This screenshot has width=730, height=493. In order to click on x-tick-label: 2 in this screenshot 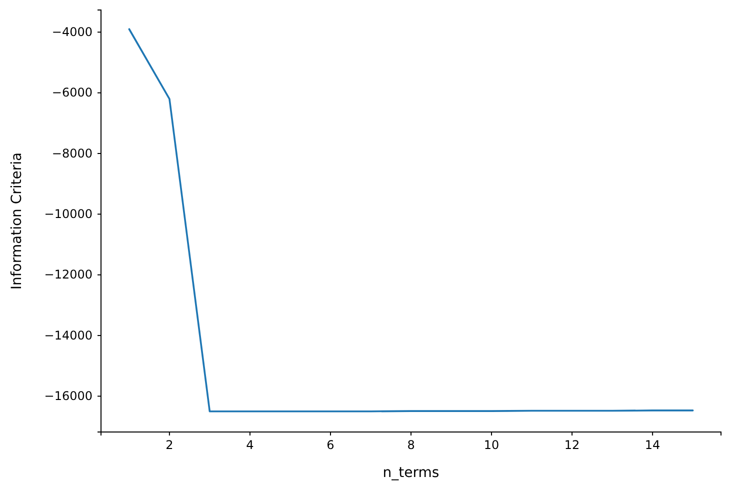, I will do `click(170, 445)`.